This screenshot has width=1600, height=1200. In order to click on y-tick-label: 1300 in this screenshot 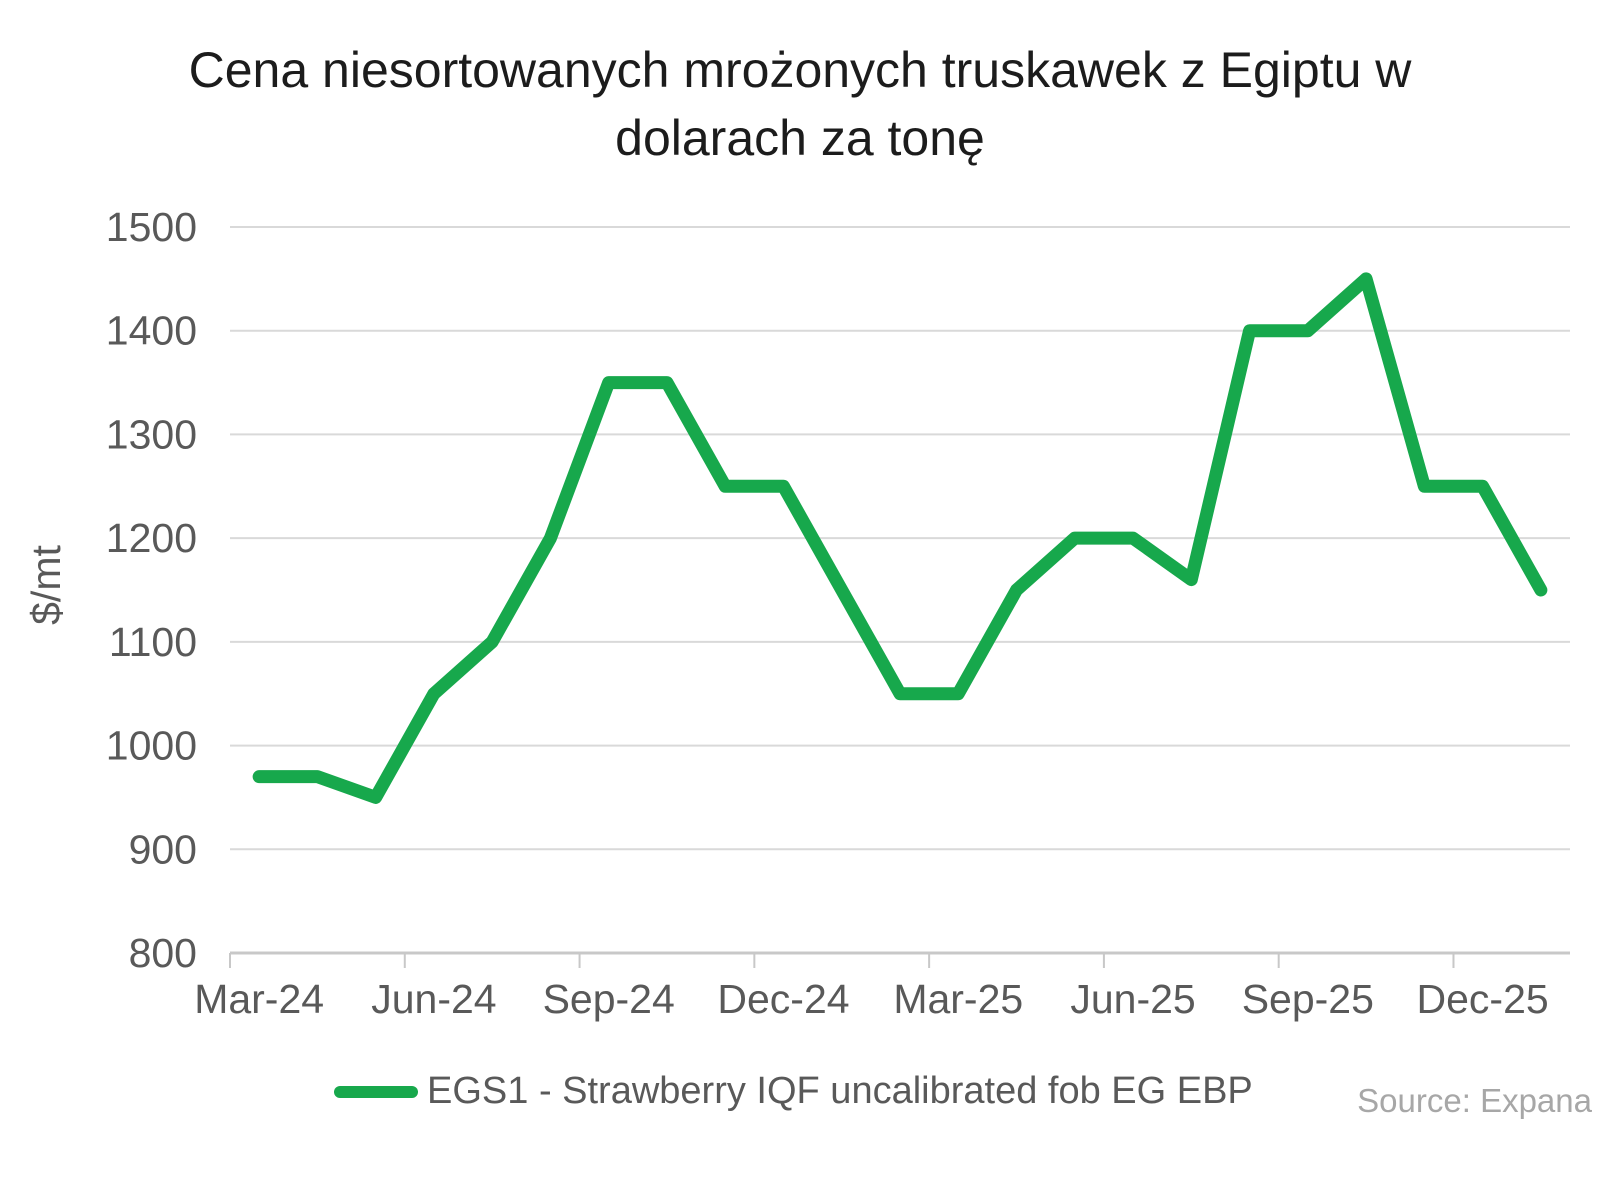, I will do `click(151, 434)`.